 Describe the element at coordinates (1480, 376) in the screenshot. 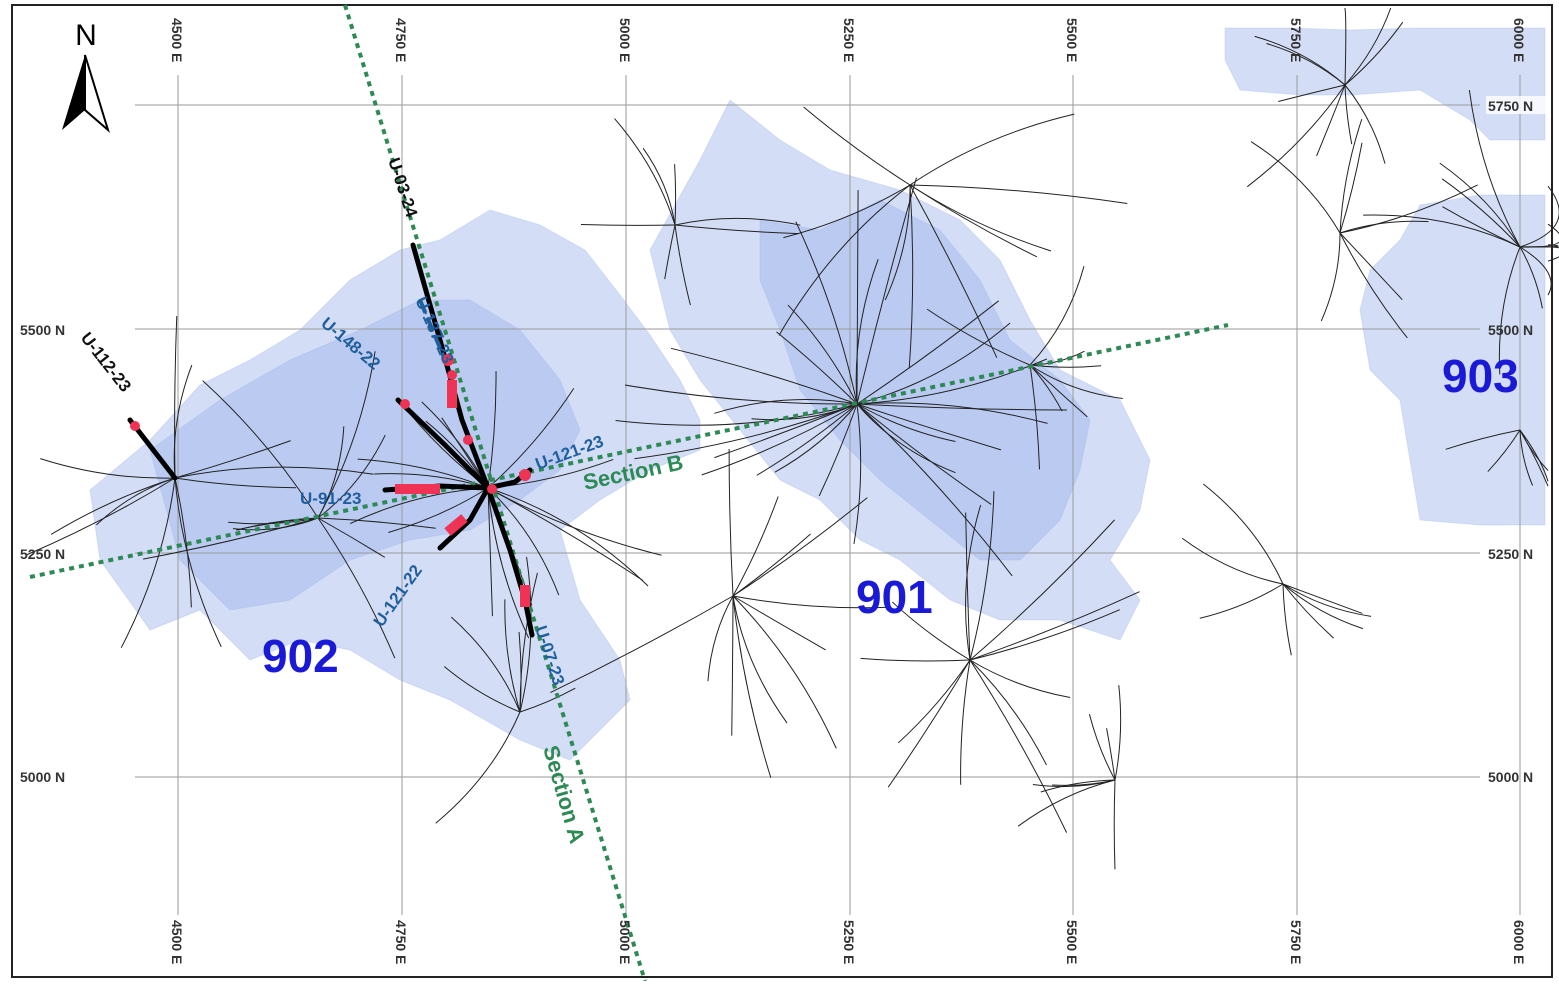

I see `zone-label-903: 903` at that location.